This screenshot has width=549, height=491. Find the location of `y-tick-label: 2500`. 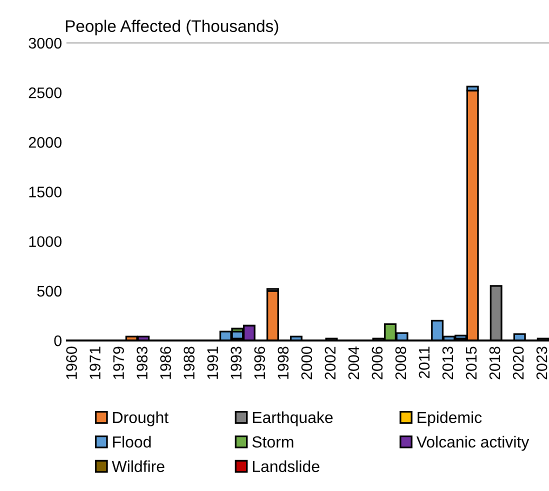

y-tick-label: 2500 is located at coordinates (45, 92).